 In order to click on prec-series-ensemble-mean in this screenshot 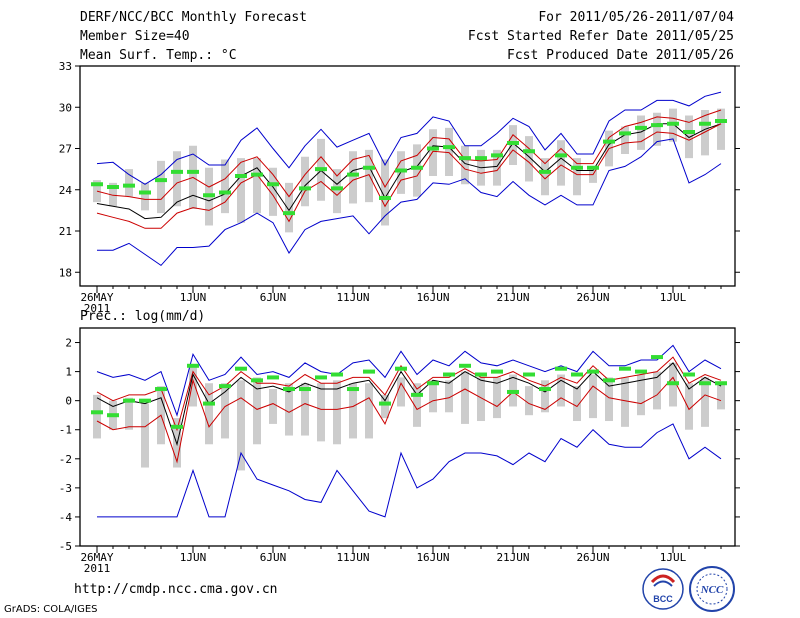, I will do `click(409, 404)`.